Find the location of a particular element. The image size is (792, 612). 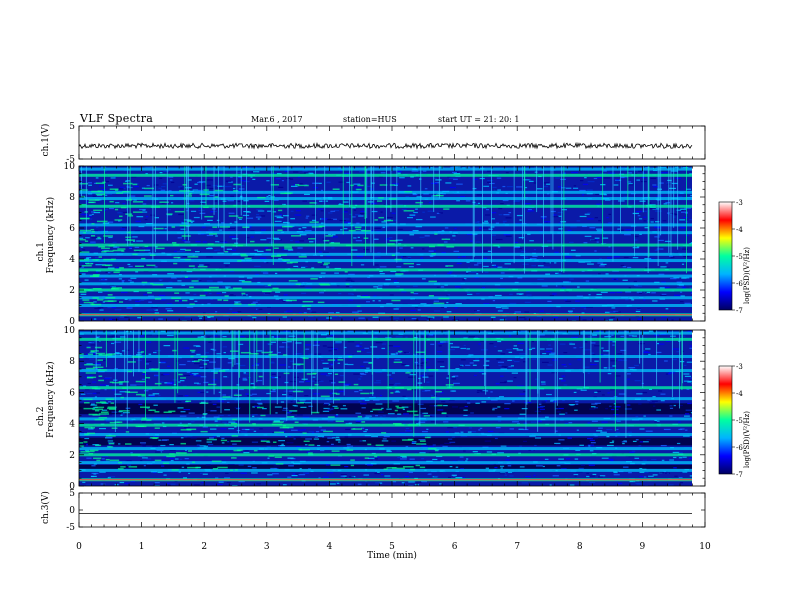

xtick-label: 2 is located at coordinates (204, 547).